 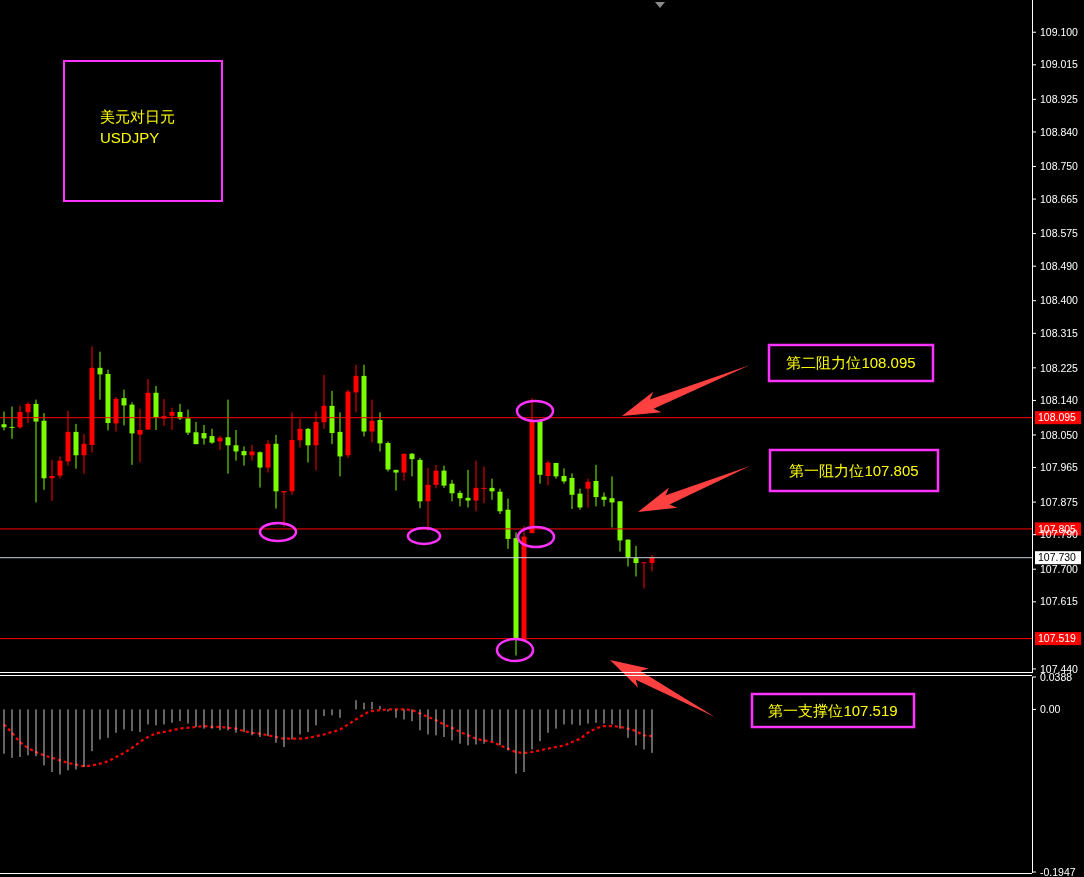 What do you see at coordinates (1059, 568) in the screenshot?
I see `y-tick-label: 107.700` at bounding box center [1059, 568].